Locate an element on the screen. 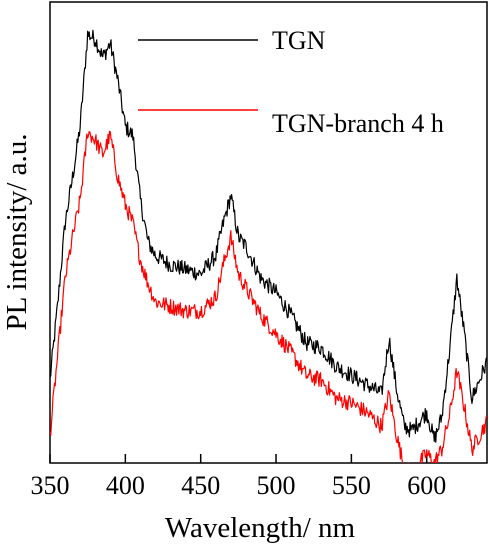  legend-label-tgn-branch: TGN-branch 4 h is located at coordinates (358, 123).